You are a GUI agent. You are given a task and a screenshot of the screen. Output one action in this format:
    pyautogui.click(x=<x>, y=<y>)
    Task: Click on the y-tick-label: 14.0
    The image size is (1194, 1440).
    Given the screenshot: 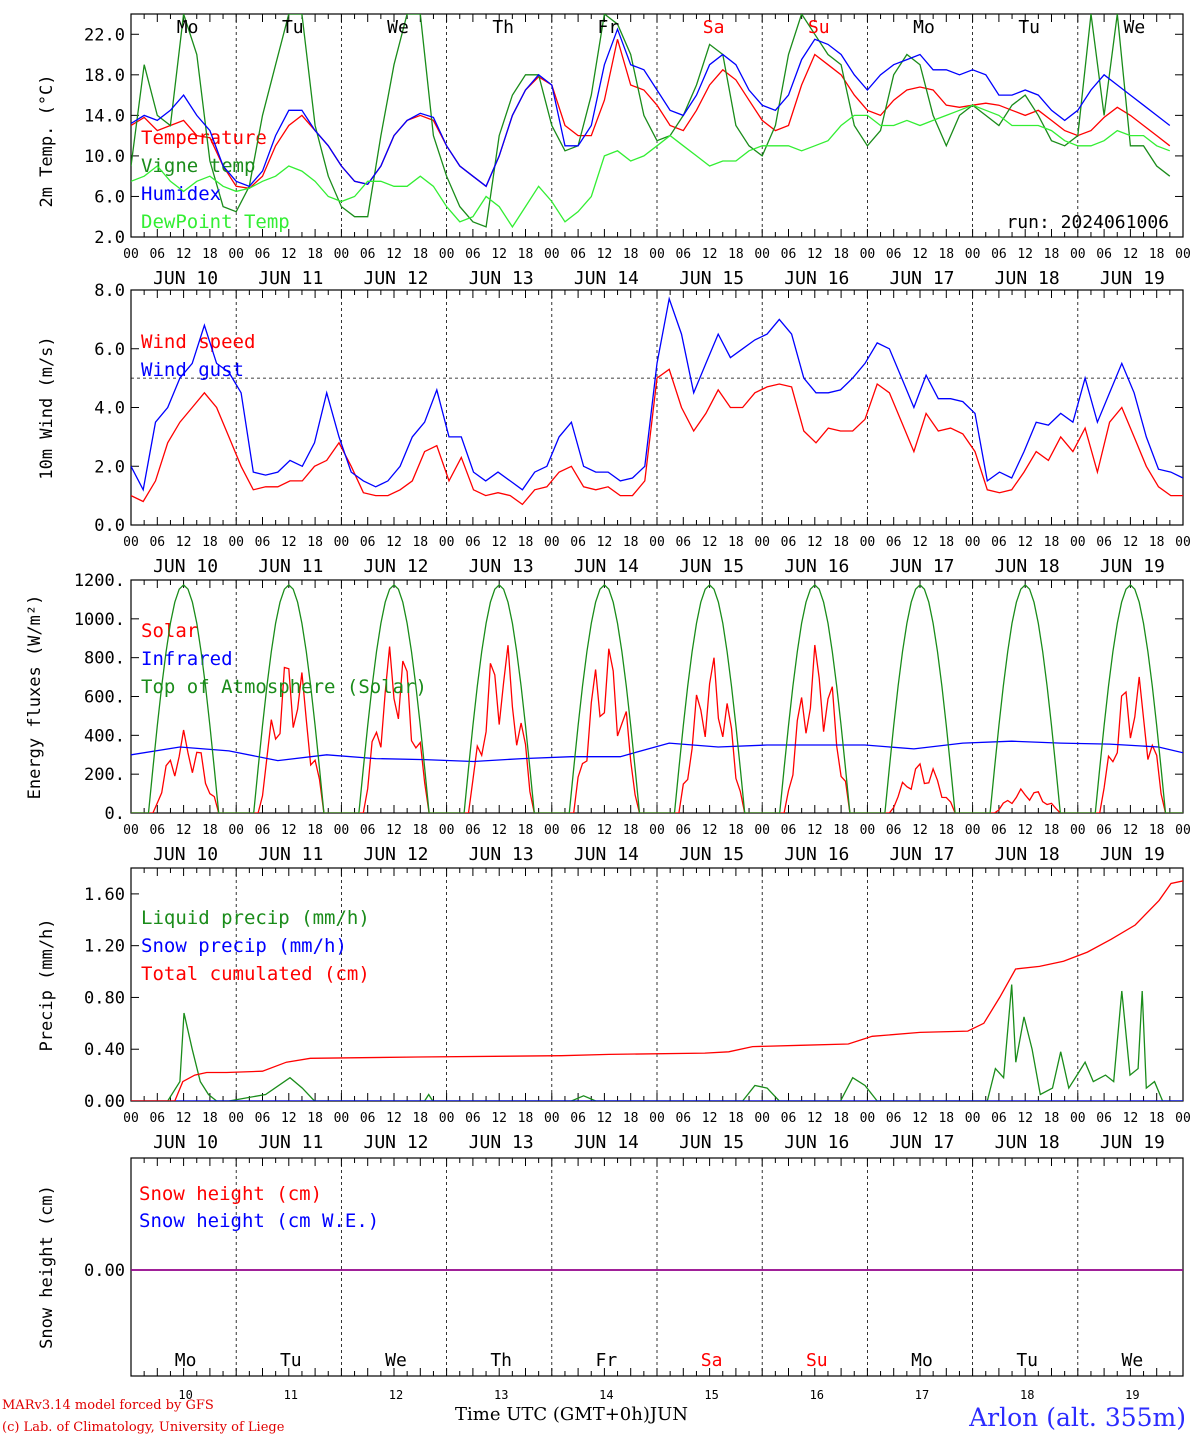 What is the action you would take?
    pyautogui.click(x=104, y=116)
    